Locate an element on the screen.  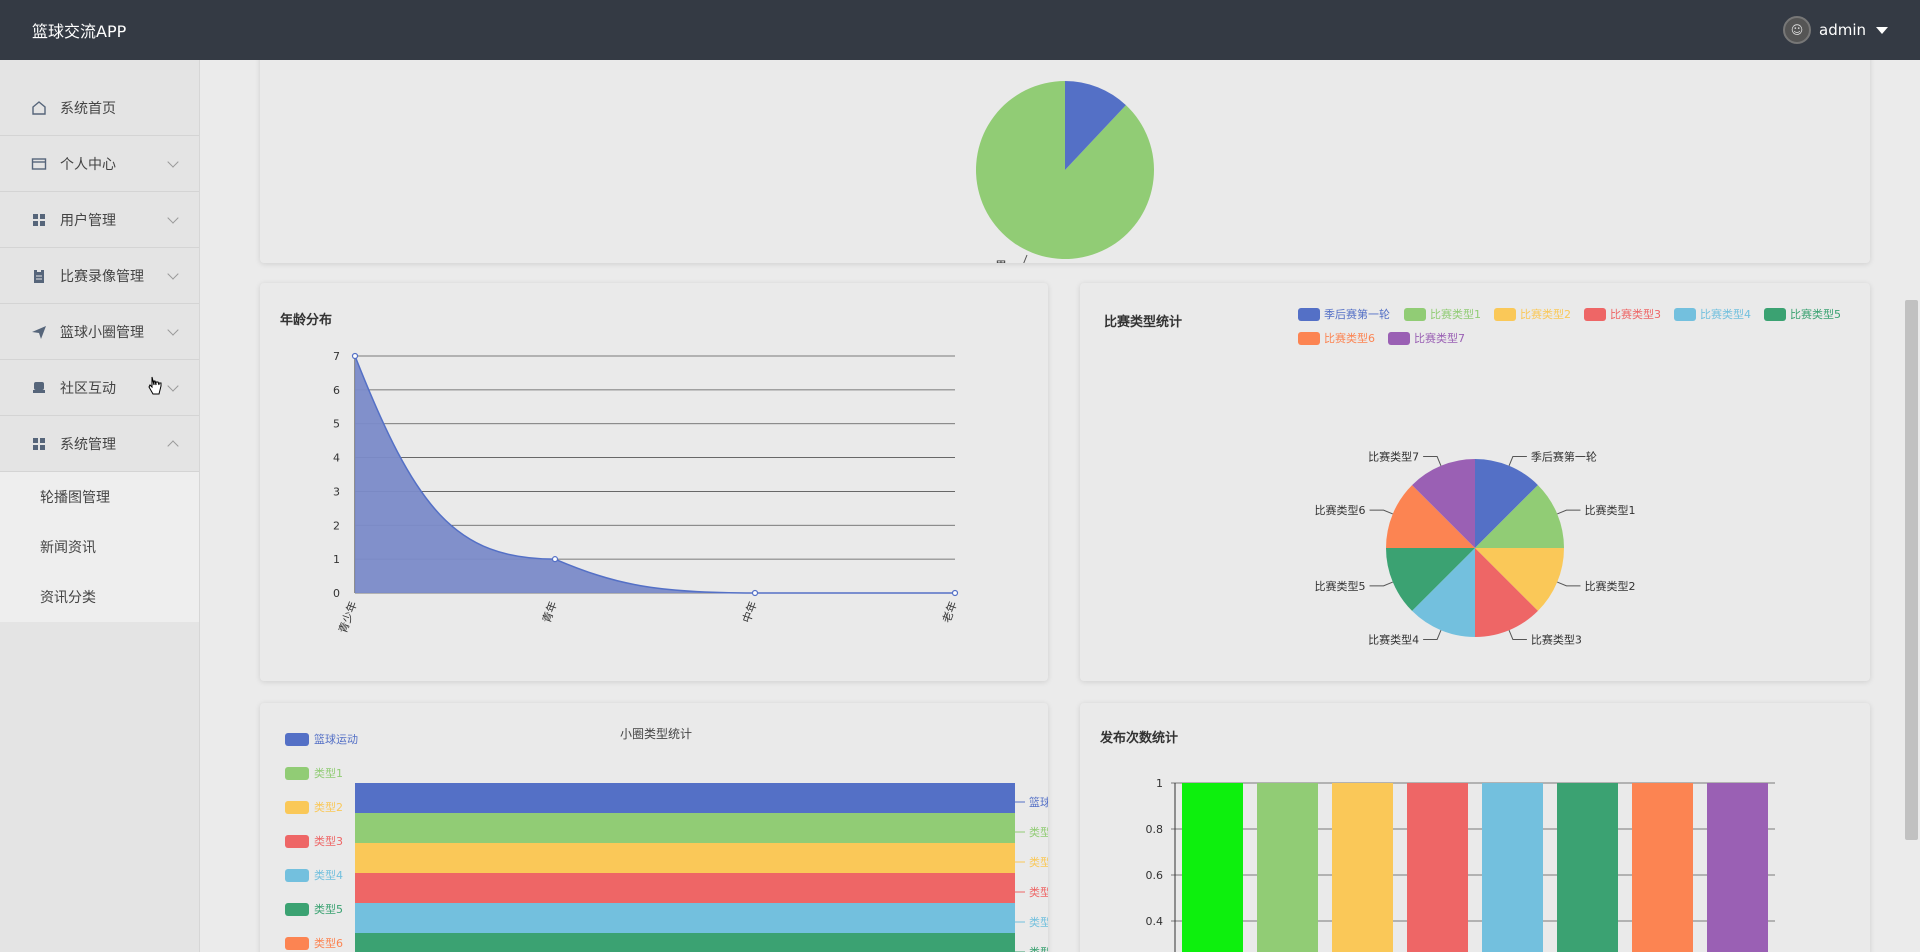
user-menu: ☺ admin is located at coordinates (1835, 30).